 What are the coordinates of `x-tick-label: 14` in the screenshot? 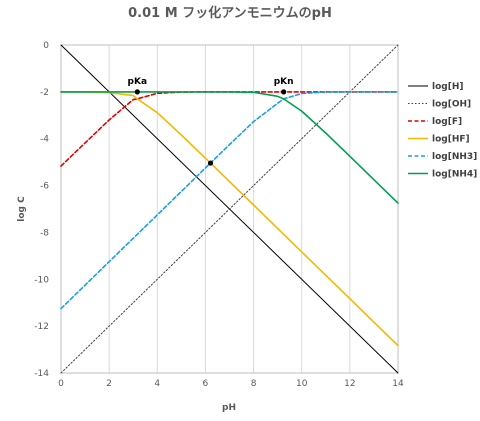 It's located at (398, 384).